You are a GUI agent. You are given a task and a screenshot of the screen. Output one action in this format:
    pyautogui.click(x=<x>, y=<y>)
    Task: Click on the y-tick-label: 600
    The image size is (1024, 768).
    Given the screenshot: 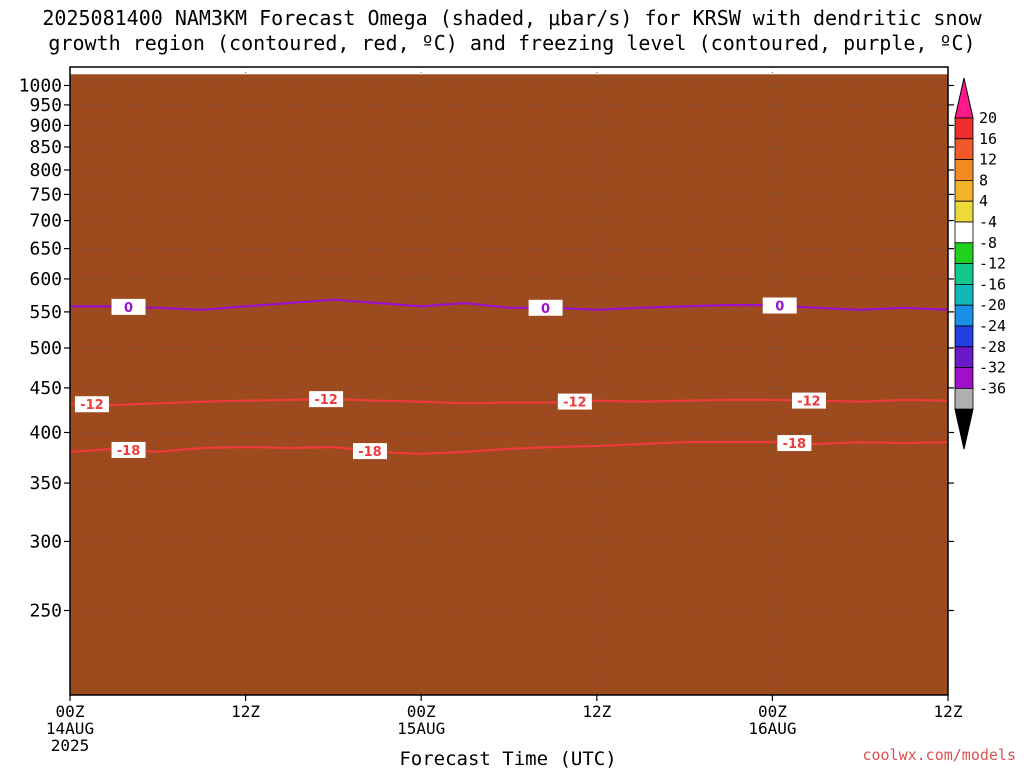 What is the action you would take?
    pyautogui.click(x=45, y=279)
    